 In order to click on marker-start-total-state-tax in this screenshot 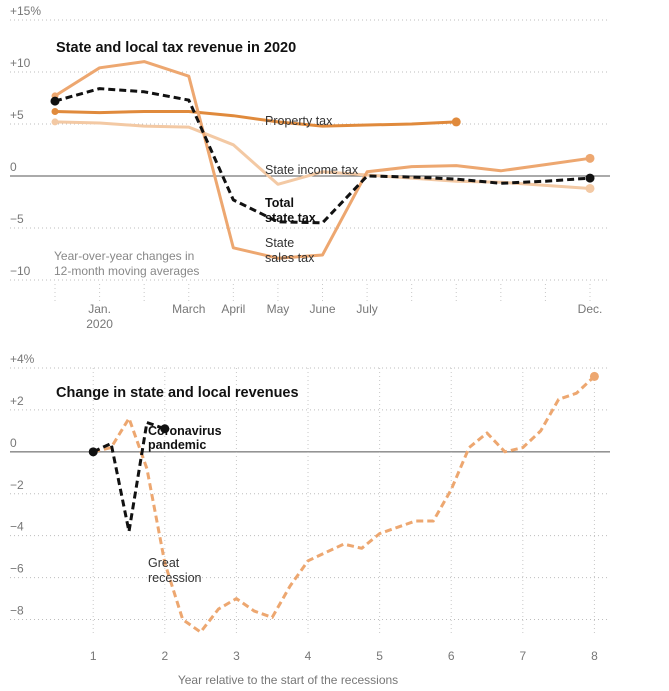, I will do `click(55, 101)`.